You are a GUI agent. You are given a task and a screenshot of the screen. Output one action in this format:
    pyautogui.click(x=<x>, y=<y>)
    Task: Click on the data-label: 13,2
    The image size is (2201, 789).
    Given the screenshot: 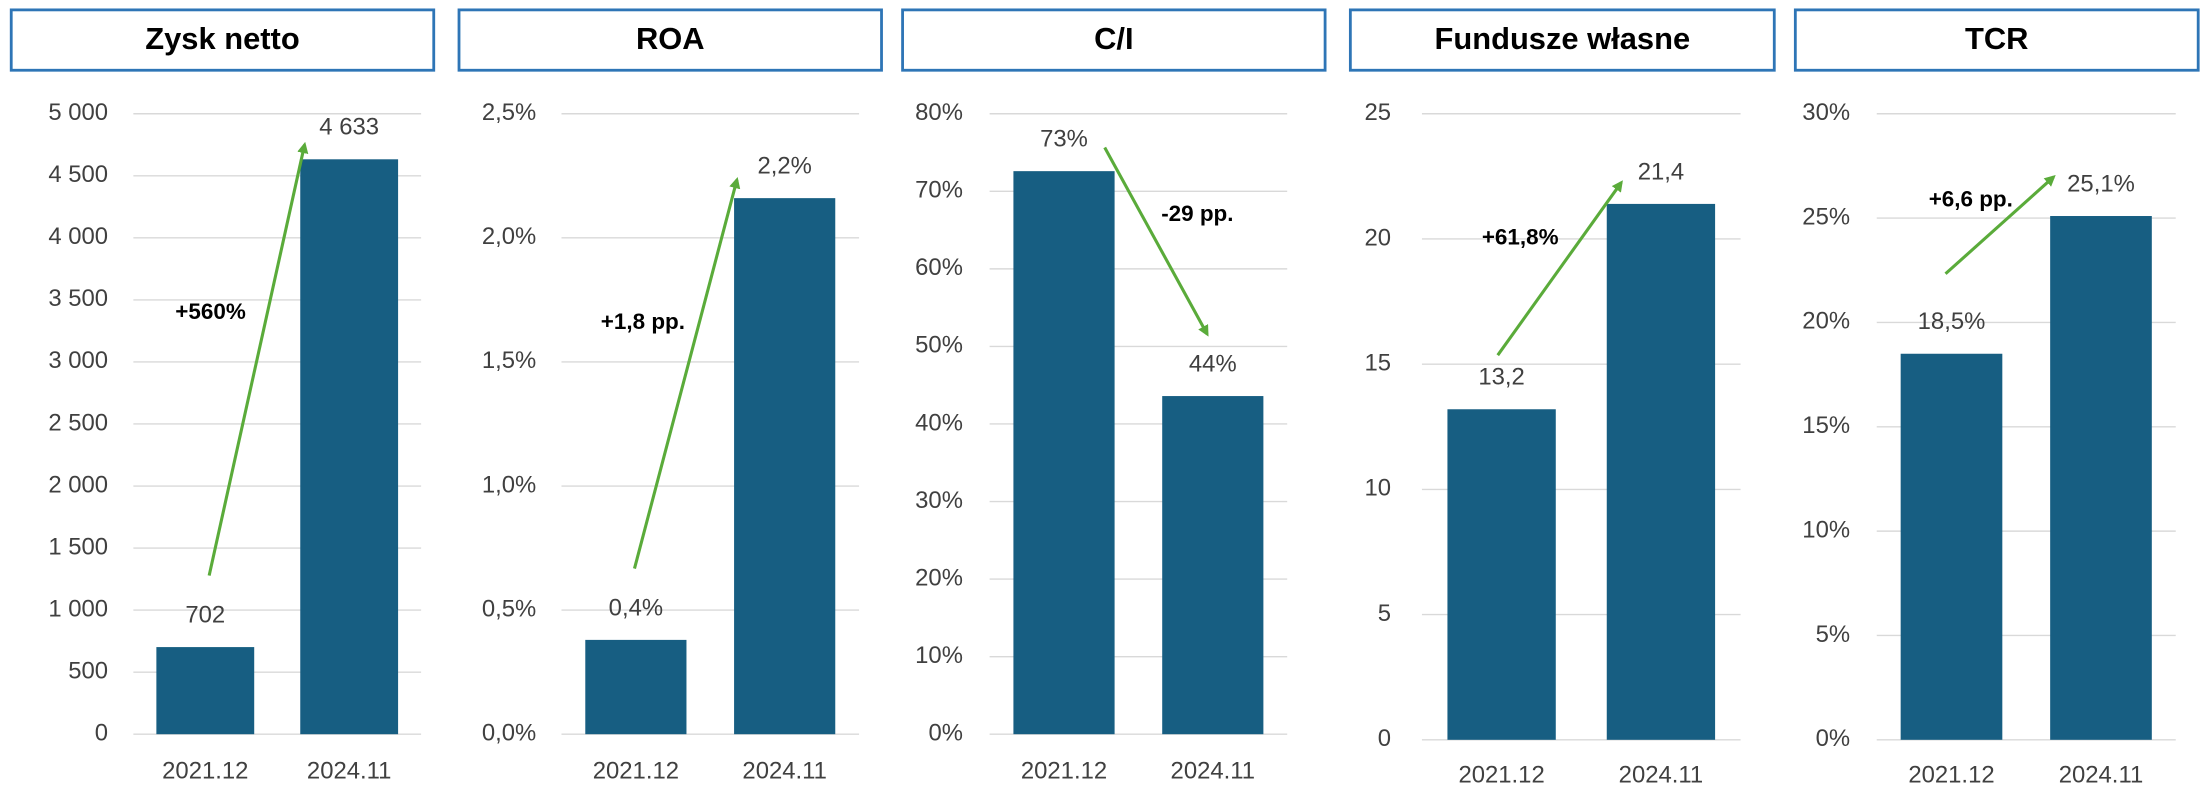 What is the action you would take?
    pyautogui.click(x=1501, y=377)
    